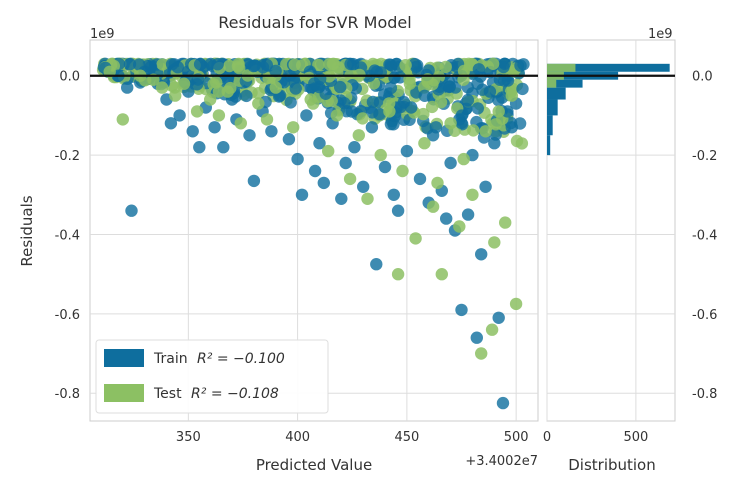 This screenshot has height=489, width=741. What do you see at coordinates (170, 359) in the screenshot?
I see `legend-prefix-train: Train` at bounding box center [170, 359].